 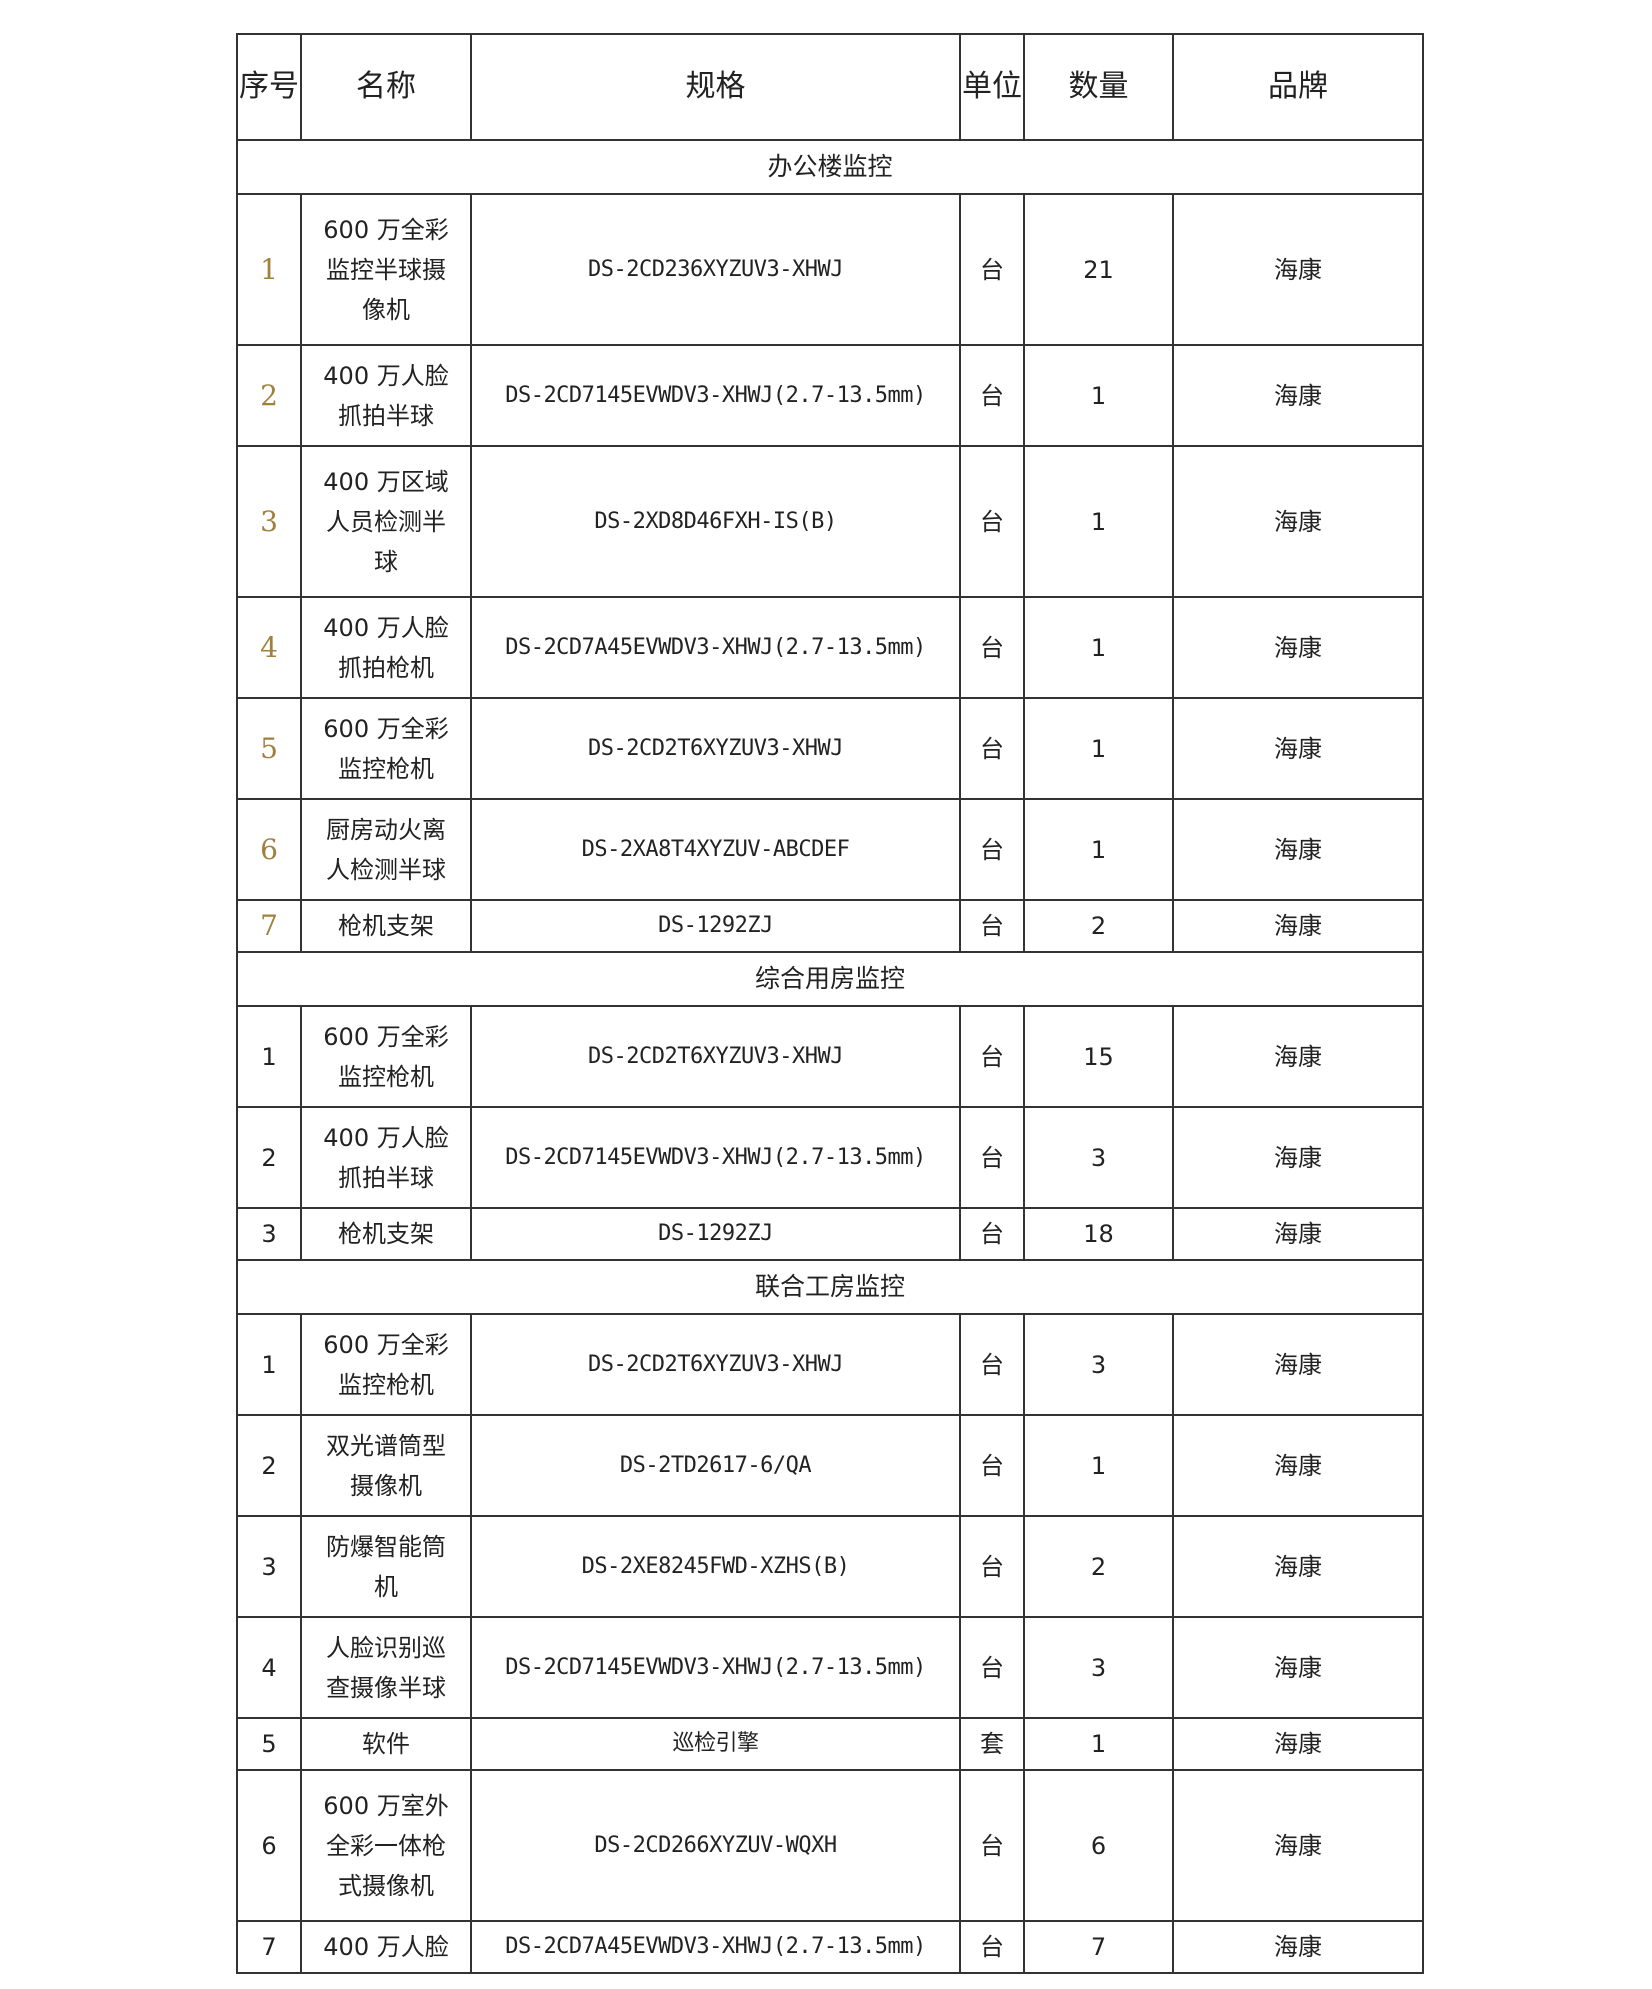 I want to click on table-row: 3 枪机支架 DS-1292ZJ 台 18 海康, so click(x=830, y=1234).